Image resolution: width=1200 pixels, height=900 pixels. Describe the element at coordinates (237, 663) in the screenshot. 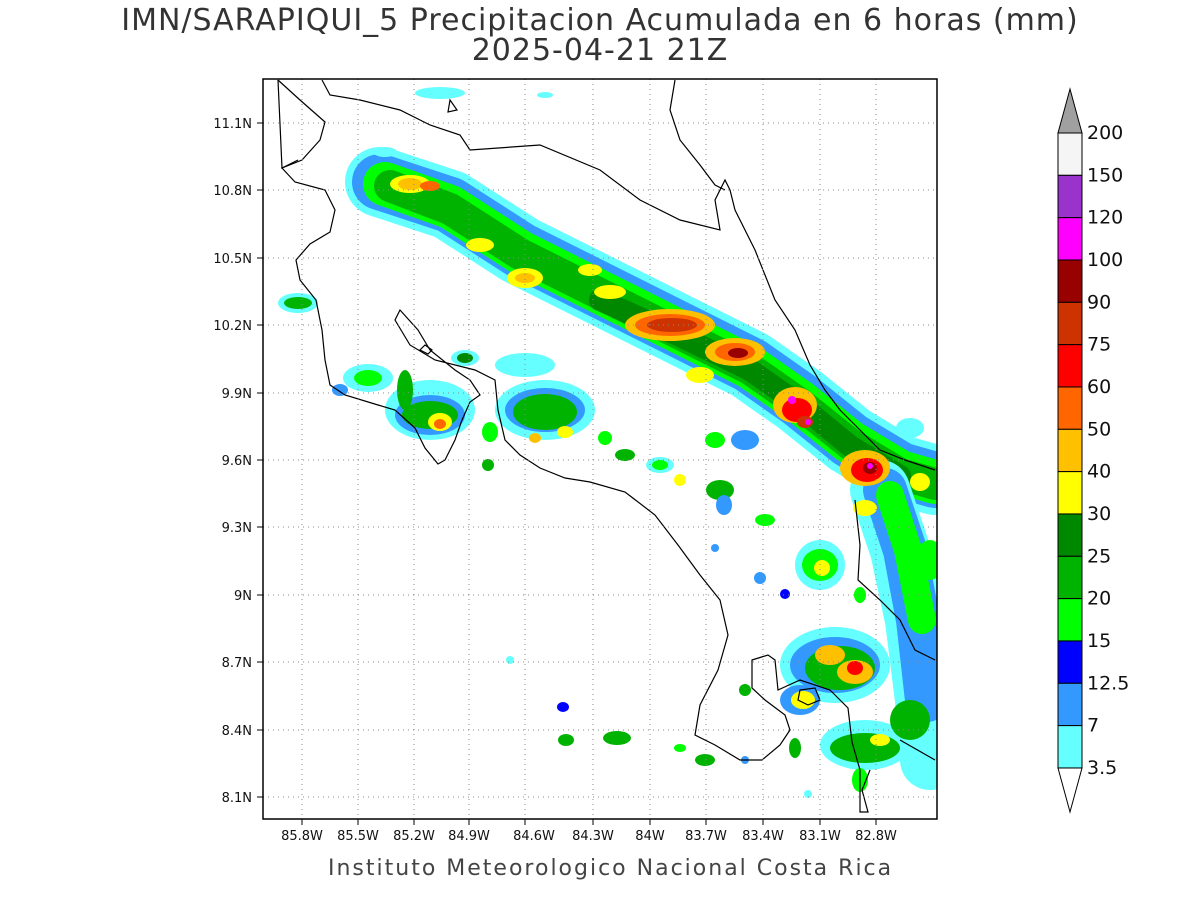

I see `lat-label: 8.7N` at that location.